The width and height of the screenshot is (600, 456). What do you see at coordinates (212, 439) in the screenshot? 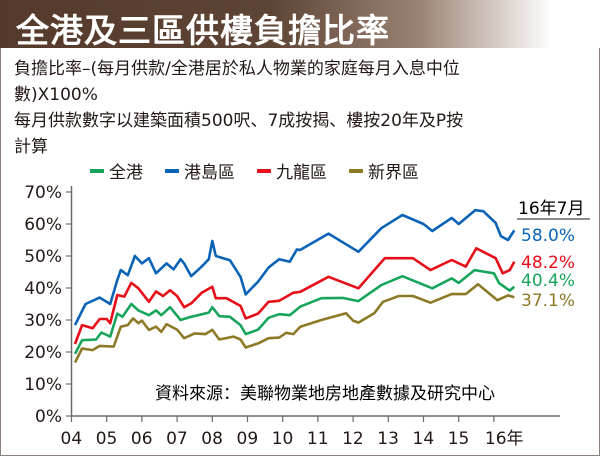
I see `x-tick-label: 08` at bounding box center [212, 439].